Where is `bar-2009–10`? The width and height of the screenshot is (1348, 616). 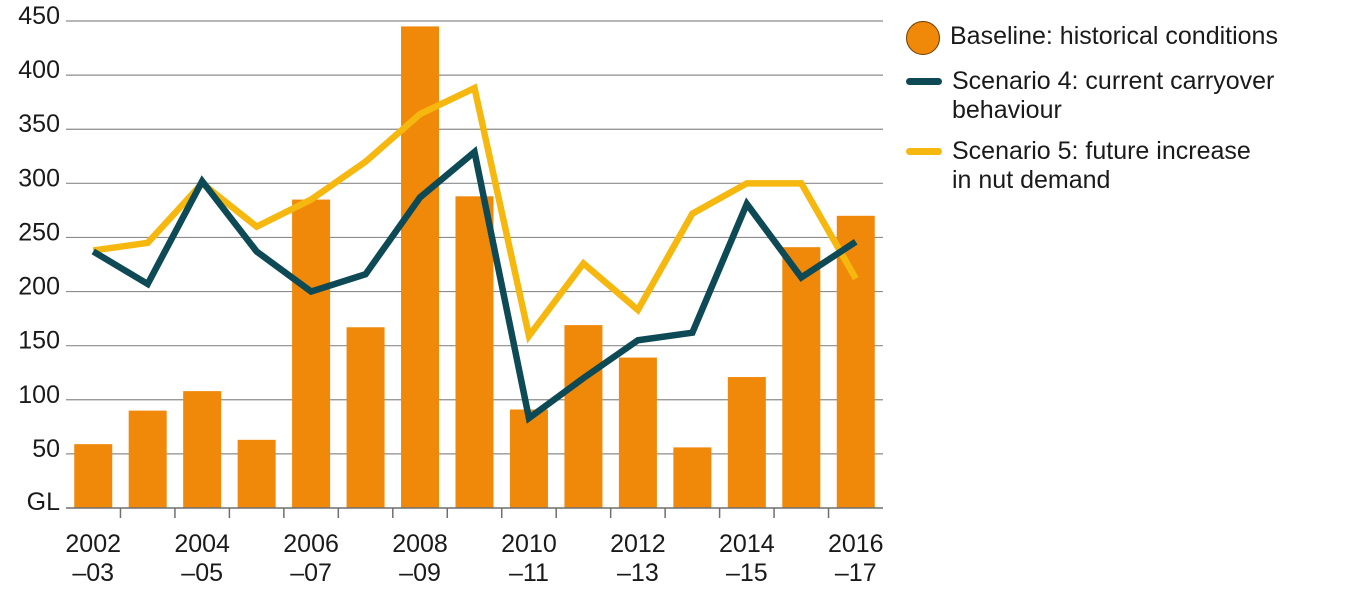
bar-2009–10 is located at coordinates (474, 352).